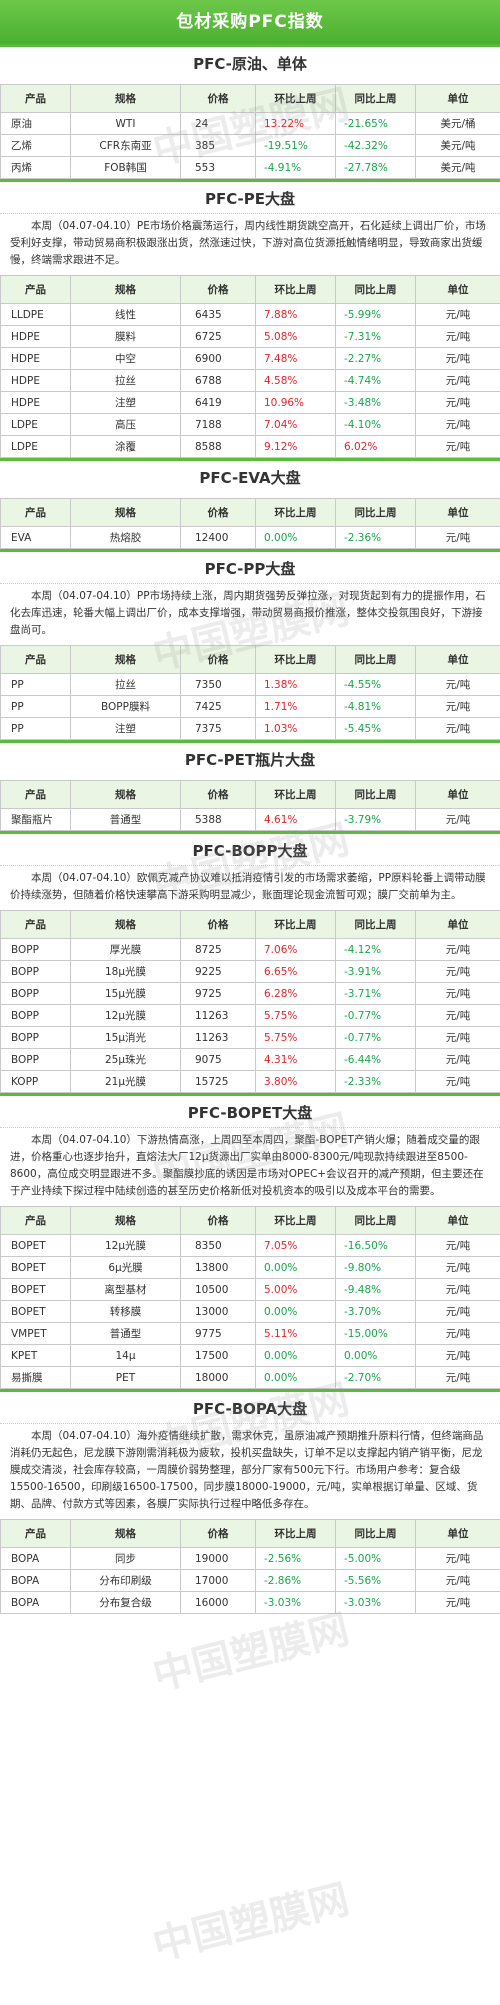 The height and width of the screenshot is (2005, 500). What do you see at coordinates (250, 706) in the screenshot?
I see `table-row: PP BOPP膜料 7425 1.71% -4.81% 元/吨` at bounding box center [250, 706].